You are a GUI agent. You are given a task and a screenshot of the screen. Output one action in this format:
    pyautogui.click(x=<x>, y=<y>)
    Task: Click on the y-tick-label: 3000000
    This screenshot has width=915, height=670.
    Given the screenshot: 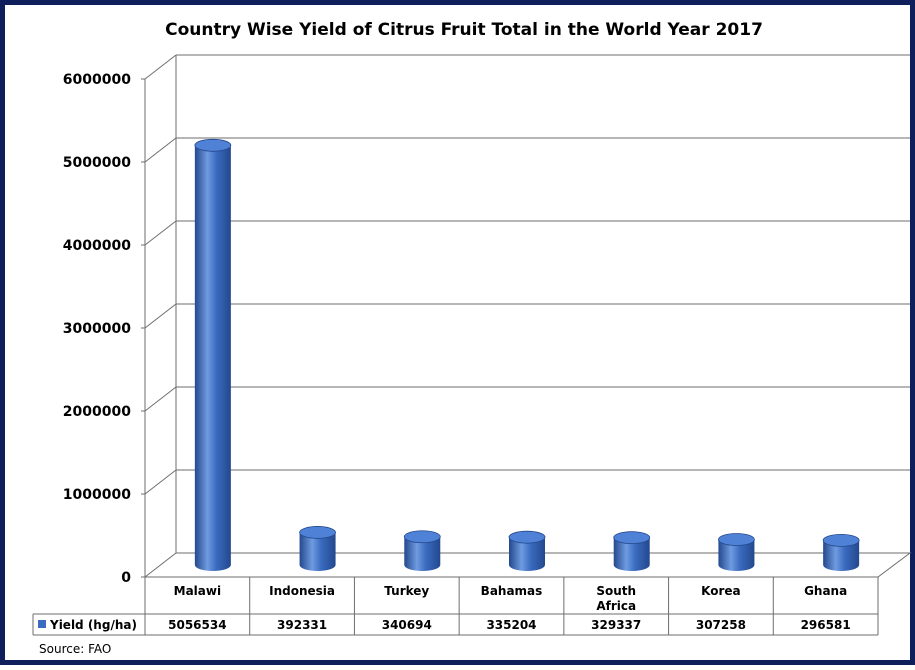 What is the action you would take?
    pyautogui.click(x=97, y=329)
    